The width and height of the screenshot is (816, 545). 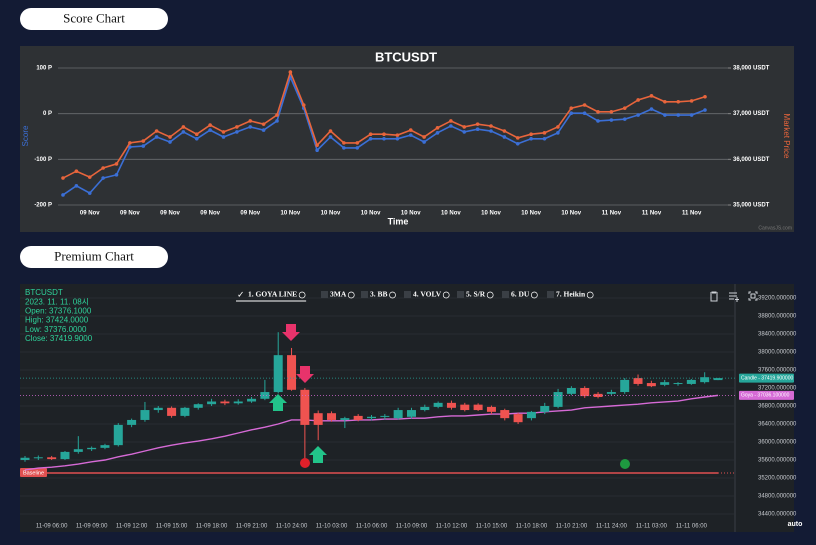 I want to click on y2-tick-label: 35,000 USDT, so click(x=751, y=206).